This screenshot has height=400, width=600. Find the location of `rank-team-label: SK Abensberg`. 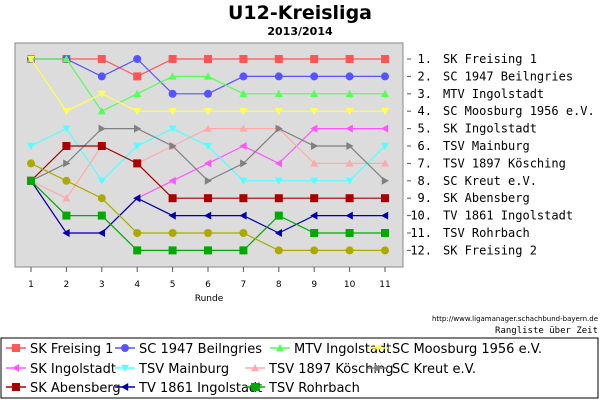

rank-team-label: SK Abensberg is located at coordinates (486, 198).